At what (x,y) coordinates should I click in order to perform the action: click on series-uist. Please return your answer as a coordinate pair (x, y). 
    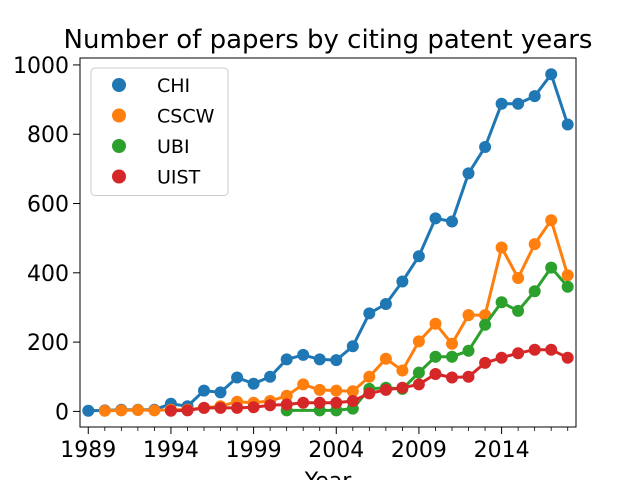
    Looking at the image, I should click on (369, 380).